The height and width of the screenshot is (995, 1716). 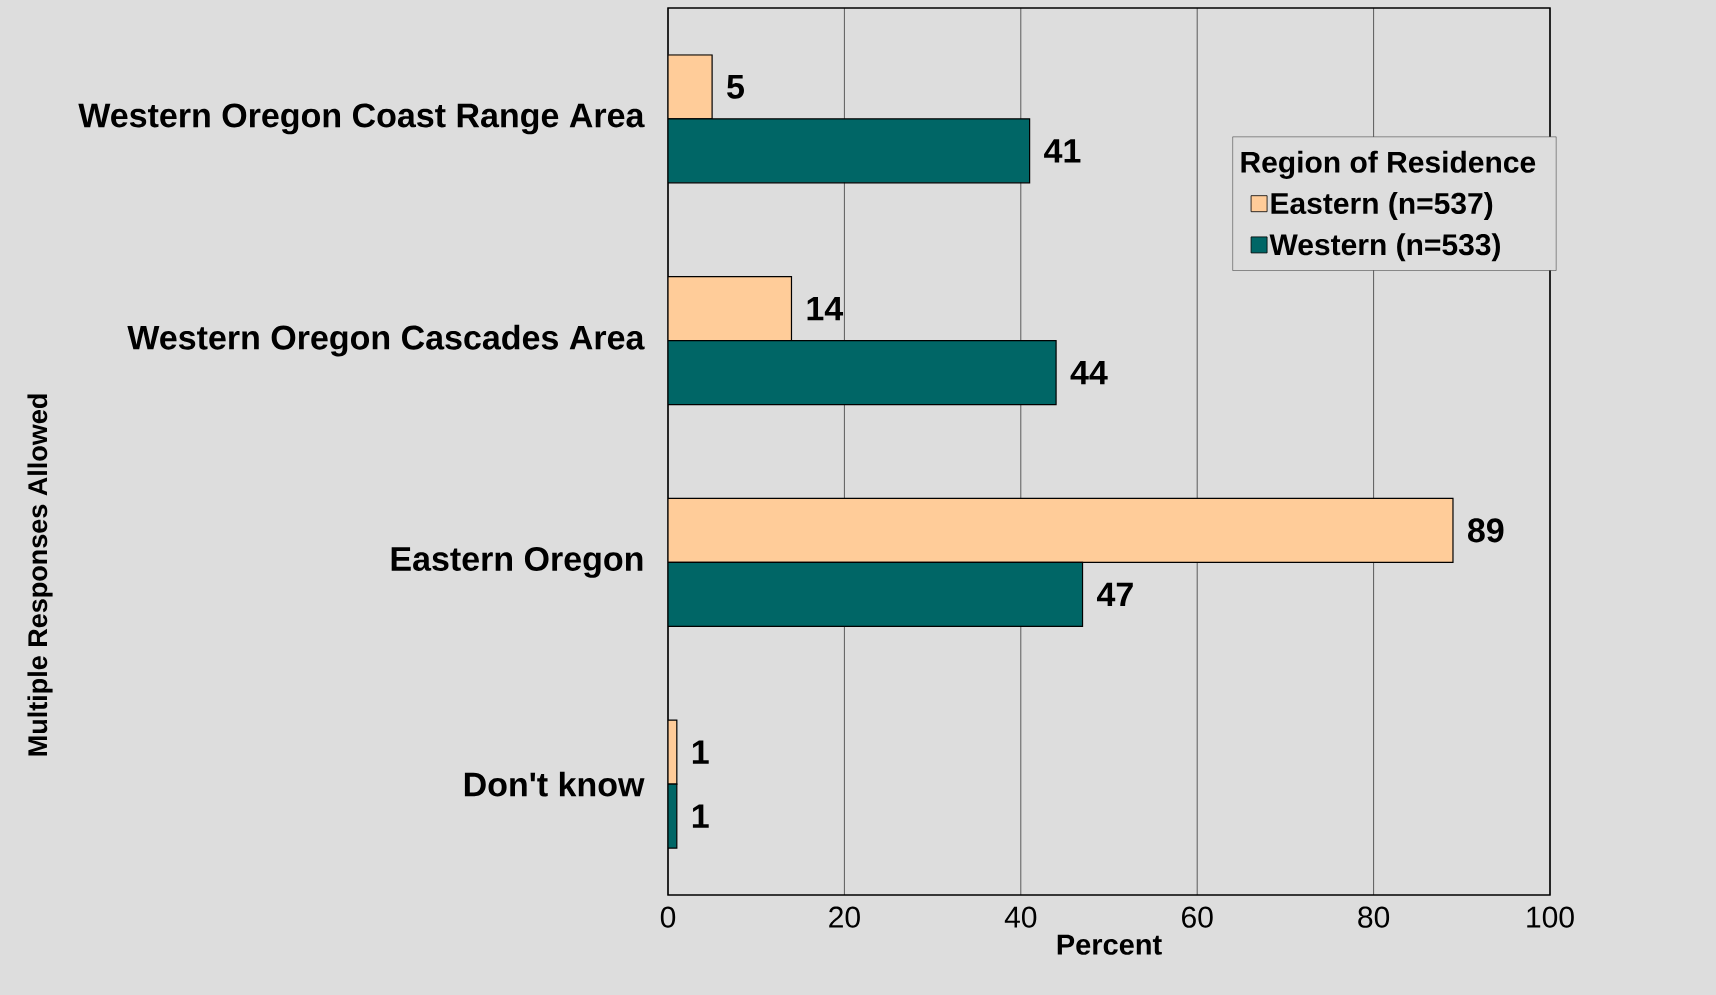 I want to click on y-tick-label: Western Oregon Cascades Area, so click(x=386, y=340).